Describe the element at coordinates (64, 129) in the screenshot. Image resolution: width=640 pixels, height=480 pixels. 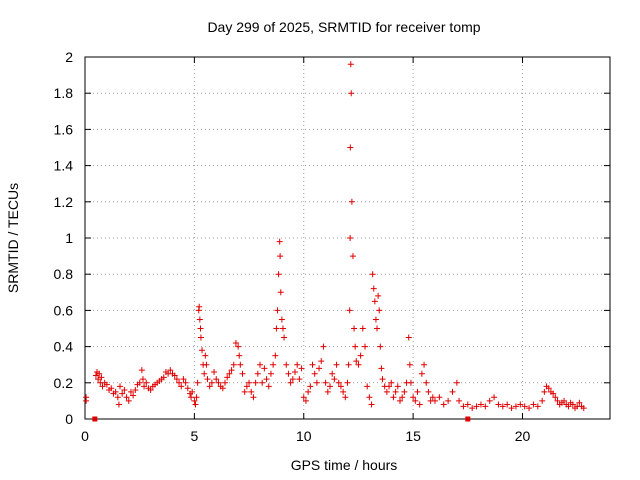
I see `y-tick-label: 1.6` at that location.